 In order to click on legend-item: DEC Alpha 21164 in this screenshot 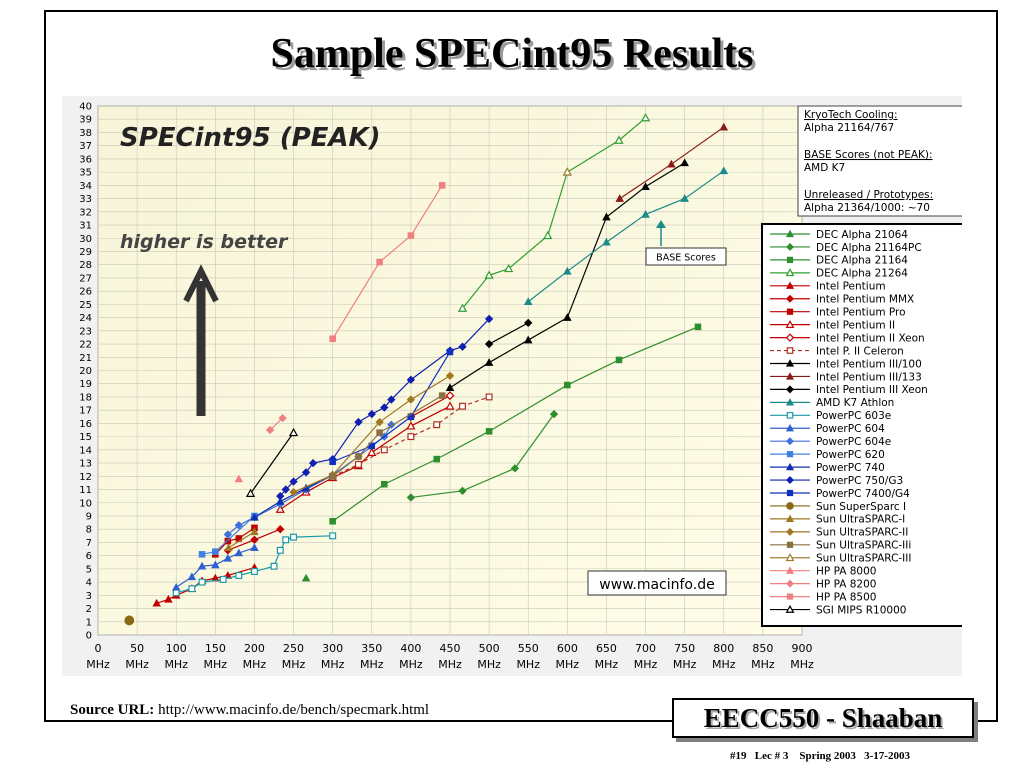, I will do `click(839, 261)`.